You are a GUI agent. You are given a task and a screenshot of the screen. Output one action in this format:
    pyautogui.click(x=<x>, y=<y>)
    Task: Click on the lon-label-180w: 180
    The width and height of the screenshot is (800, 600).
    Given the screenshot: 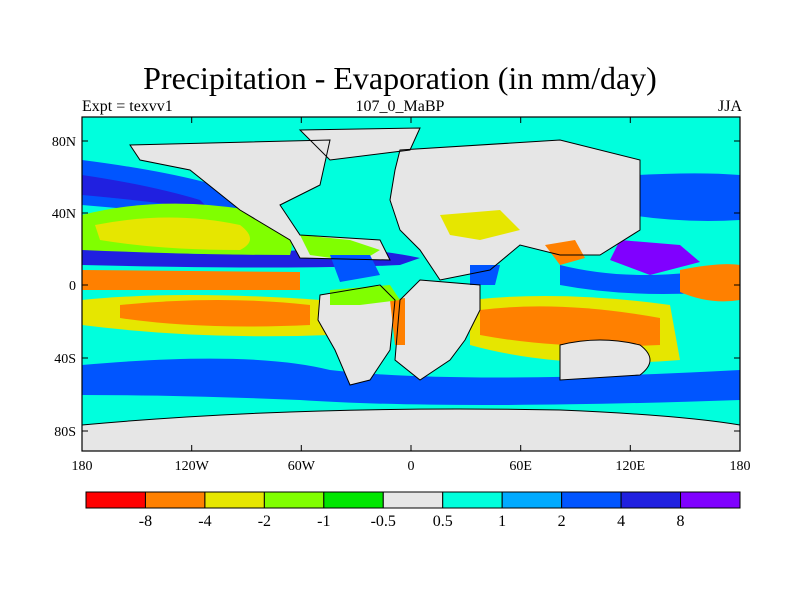 What is the action you would take?
    pyautogui.click(x=82, y=466)
    